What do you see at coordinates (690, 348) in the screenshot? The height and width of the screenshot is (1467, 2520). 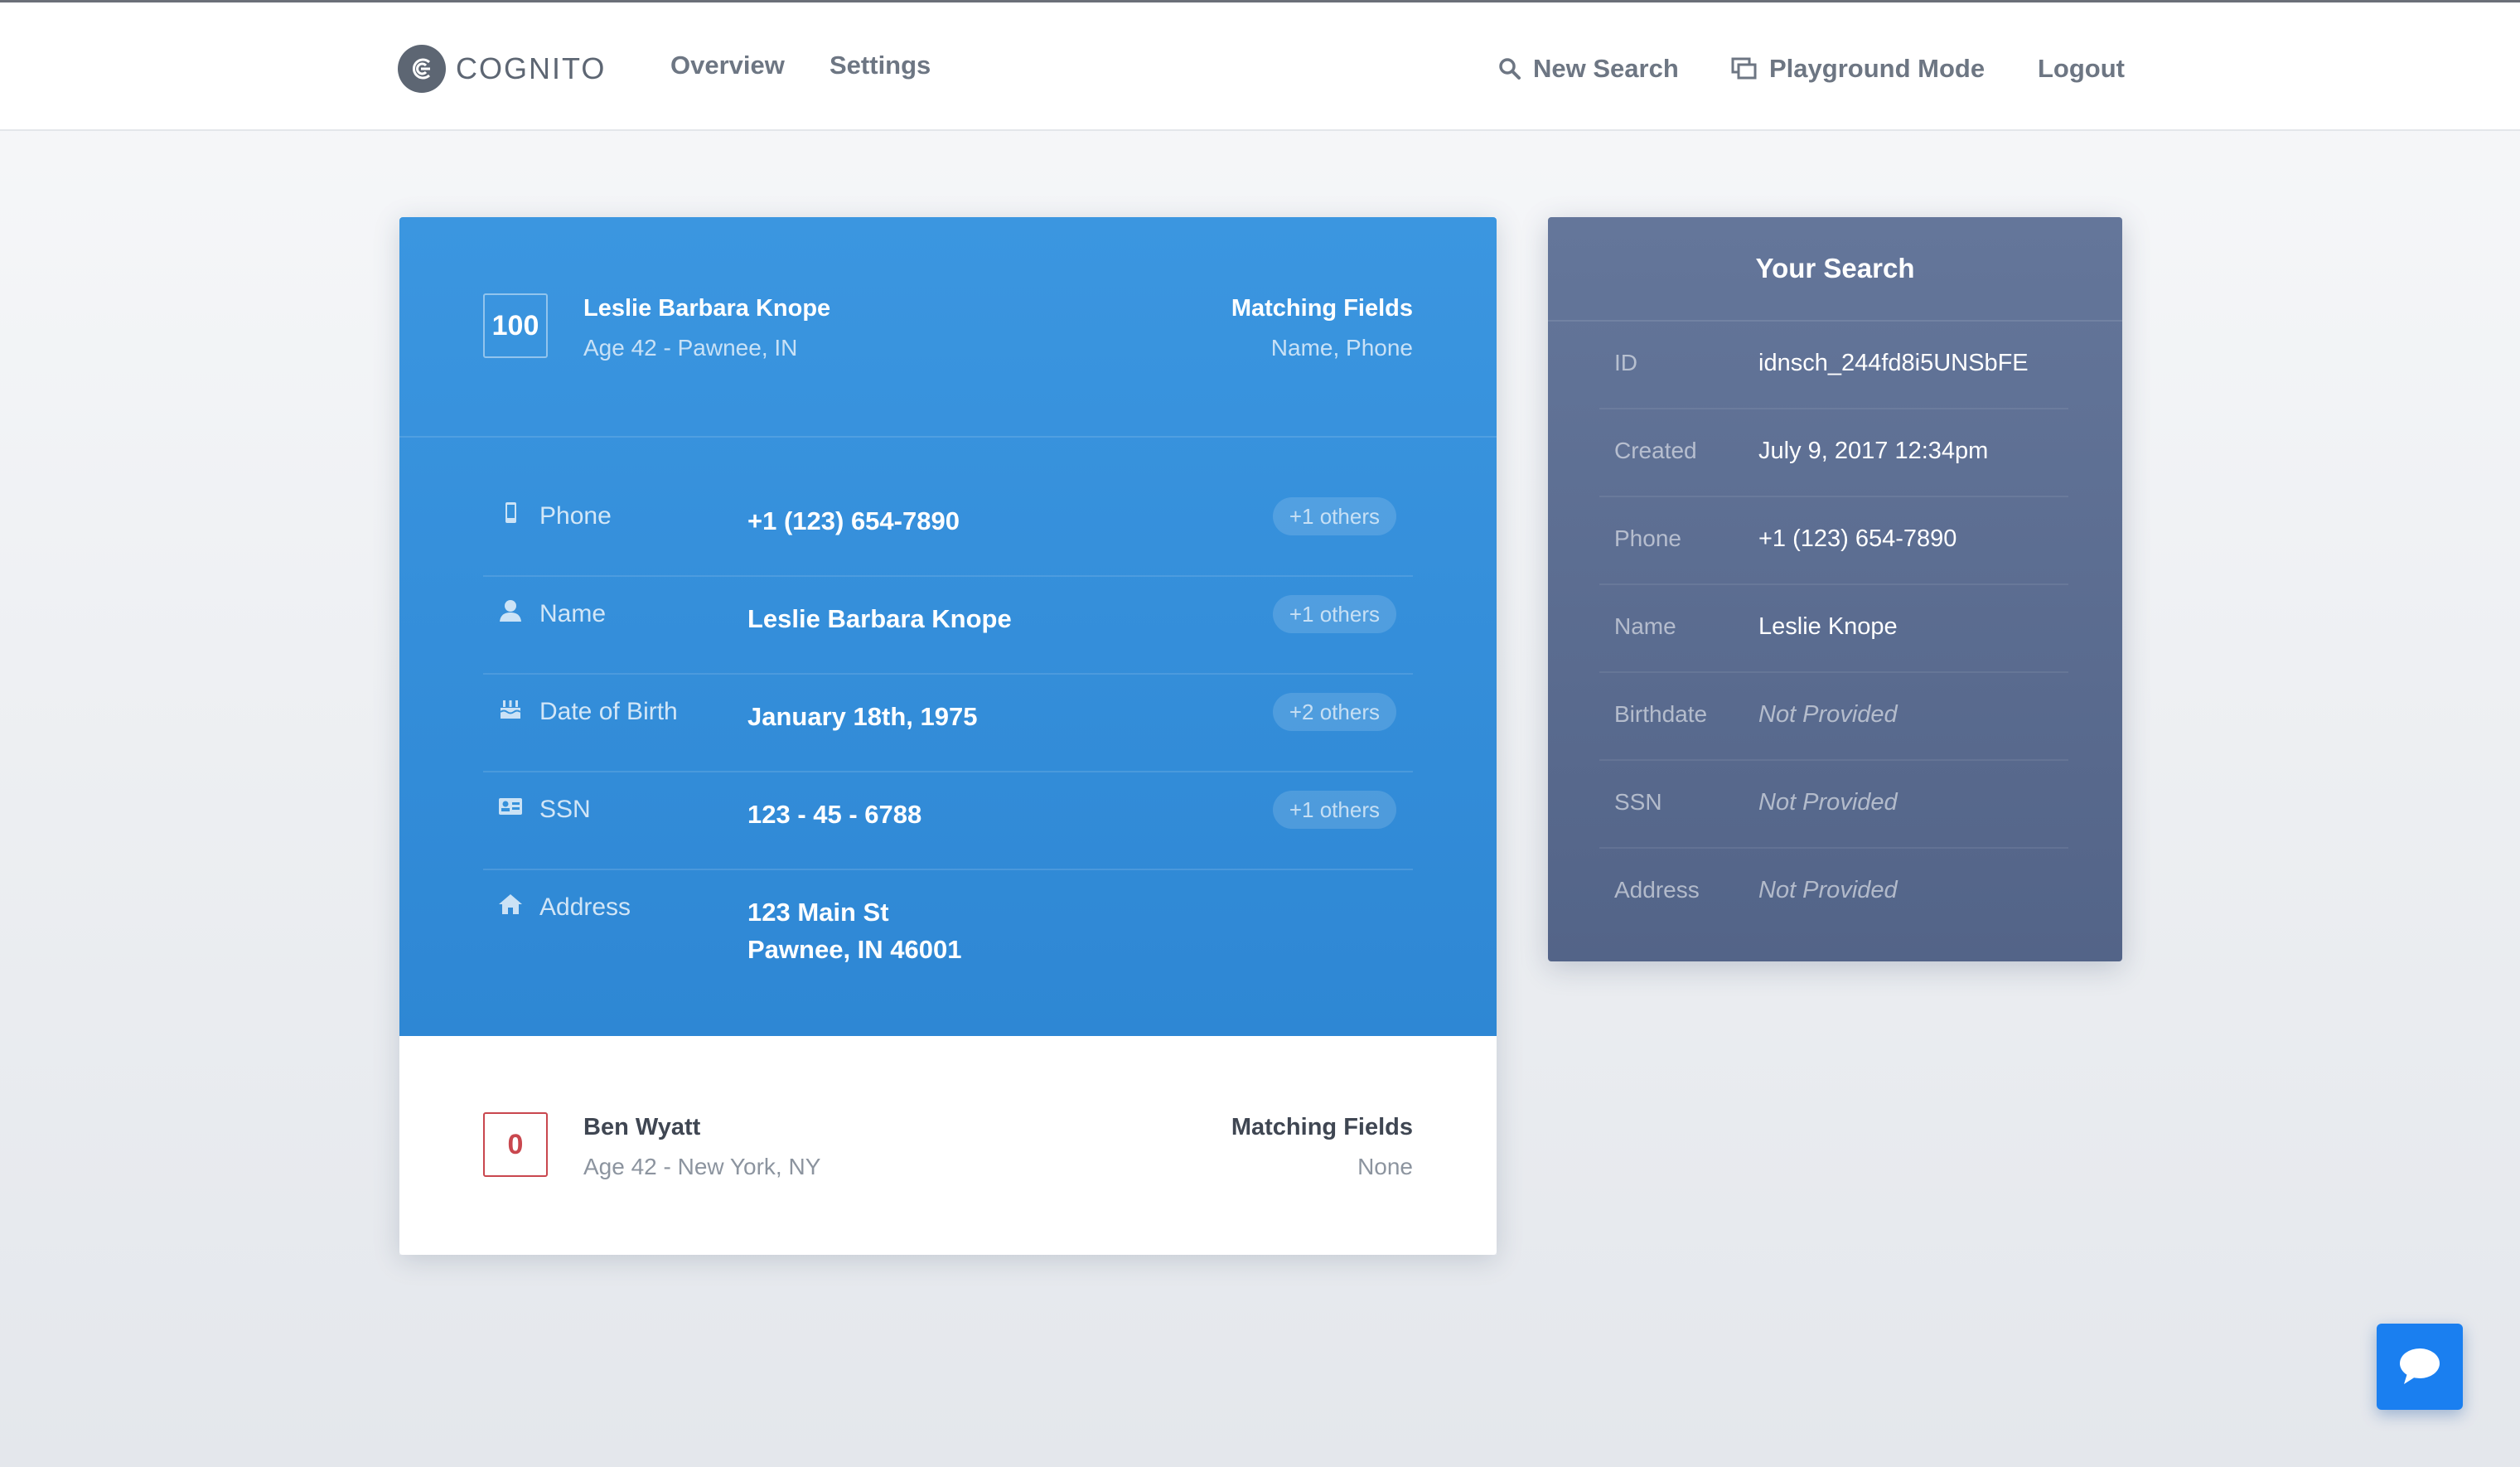 I see `person-age-location: Age 42 - Pawnee, IN` at bounding box center [690, 348].